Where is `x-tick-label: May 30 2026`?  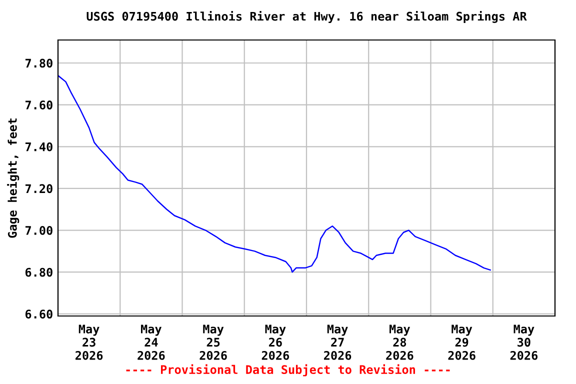
x-tick-label: May 30 2026 is located at coordinates (524, 342).